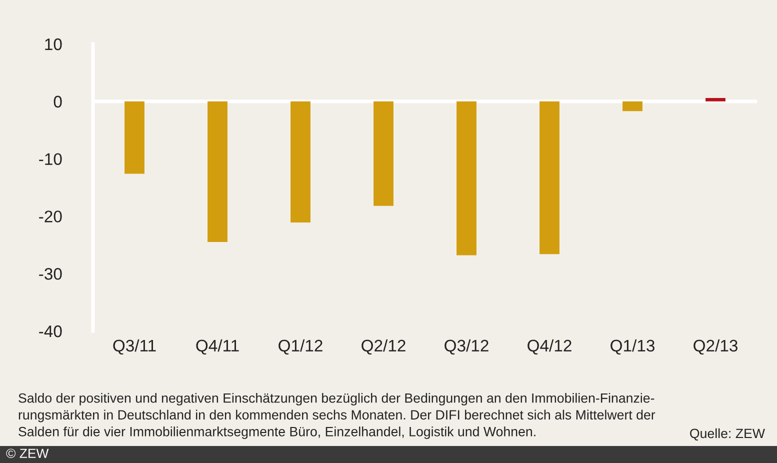 The width and height of the screenshot is (777, 463). I want to click on x-tick-label: Q4/11, so click(217, 347).